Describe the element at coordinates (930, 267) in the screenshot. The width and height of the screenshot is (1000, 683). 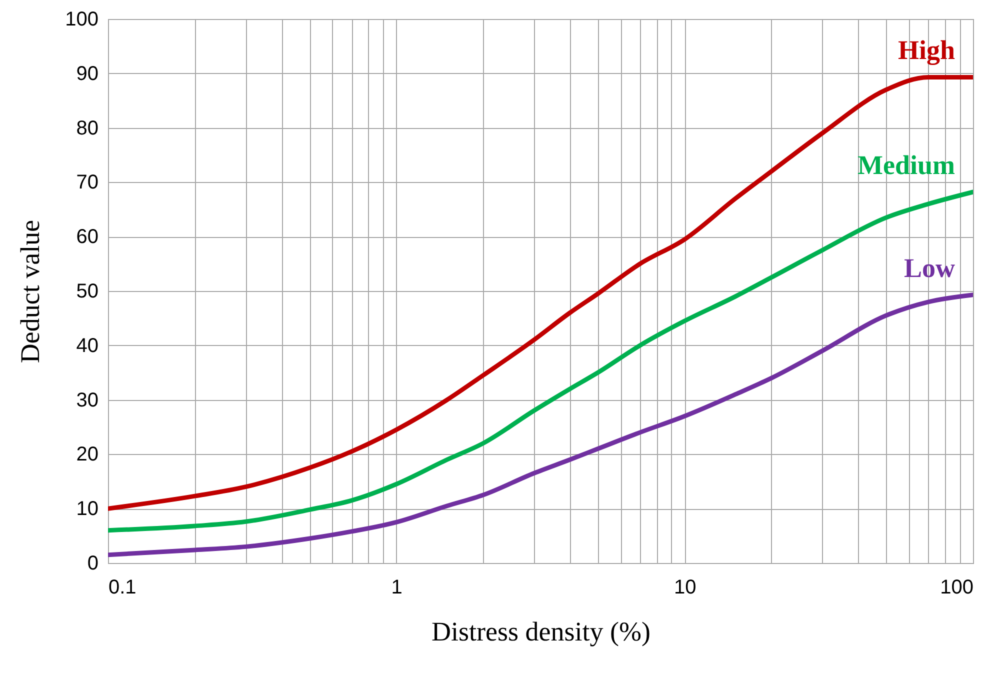
I see `series-label: Low` at that location.